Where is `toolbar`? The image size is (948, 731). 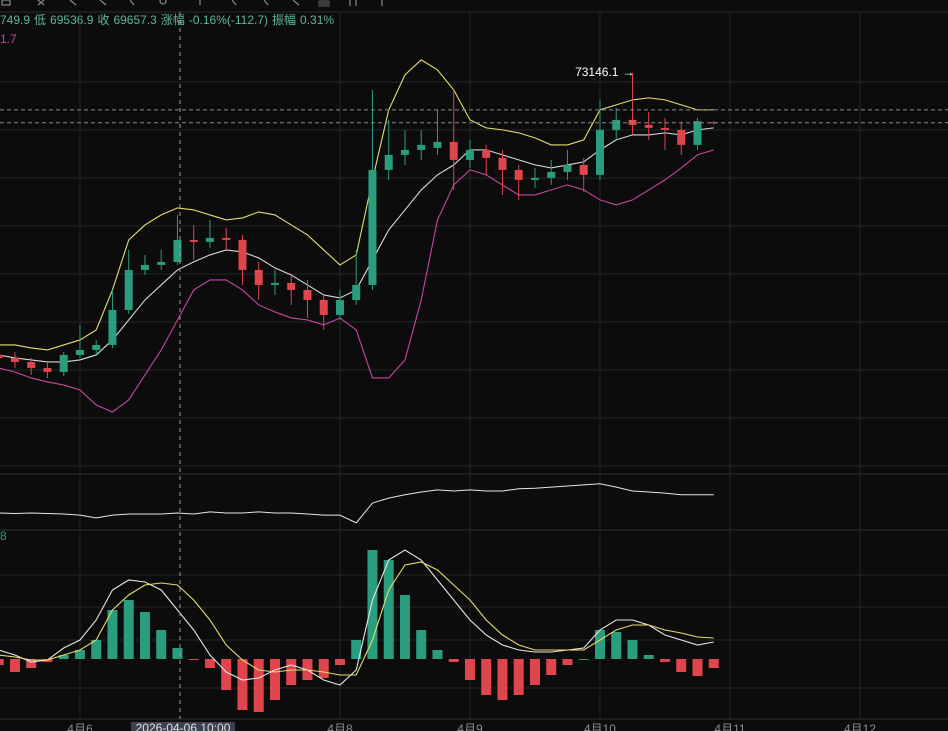
toolbar is located at coordinates (192, 3).